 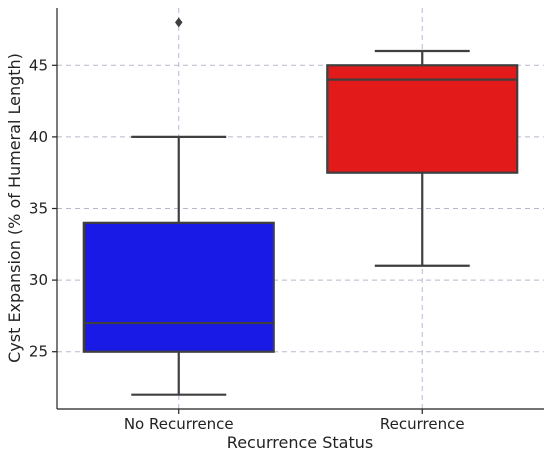 I want to click on y-tick-label: 45, so click(x=38, y=65).